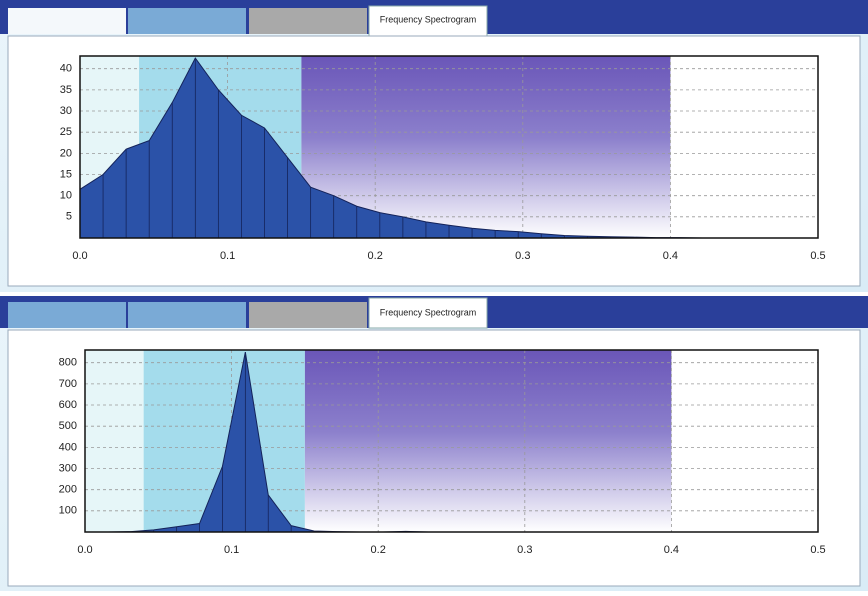 This screenshot has width=868, height=596. I want to click on y-tick-label: 25, so click(66, 132).